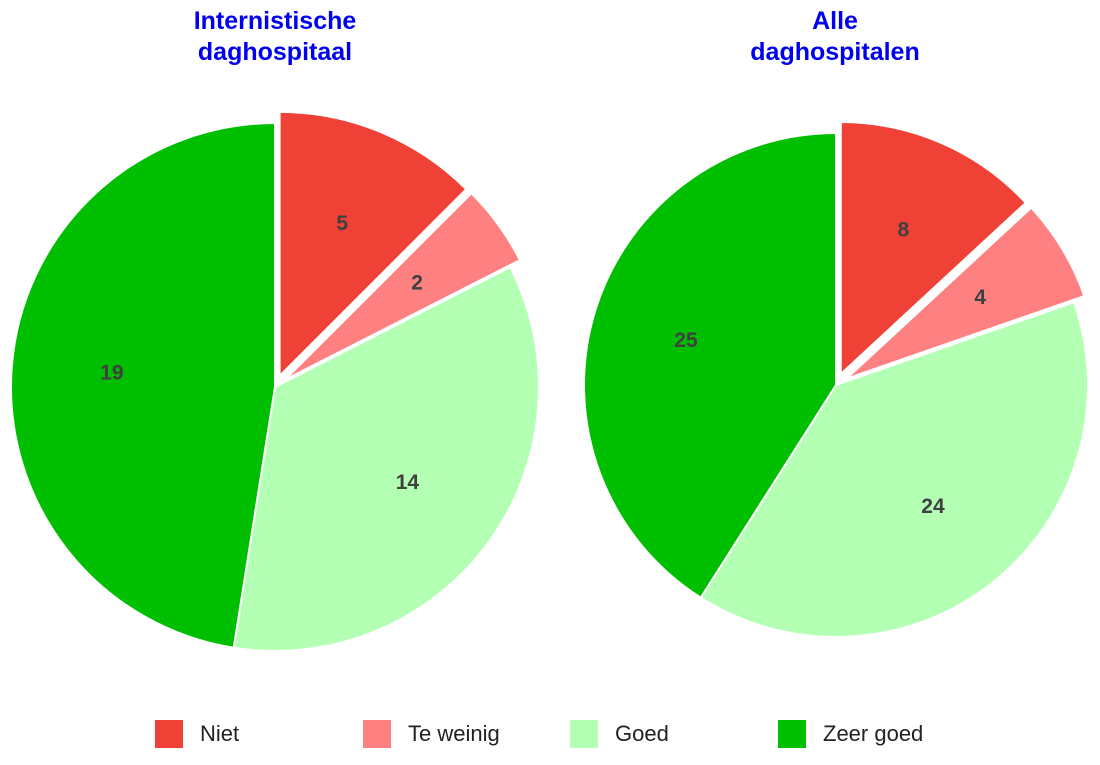  I want to click on legend-label: Niet, so click(219, 733).